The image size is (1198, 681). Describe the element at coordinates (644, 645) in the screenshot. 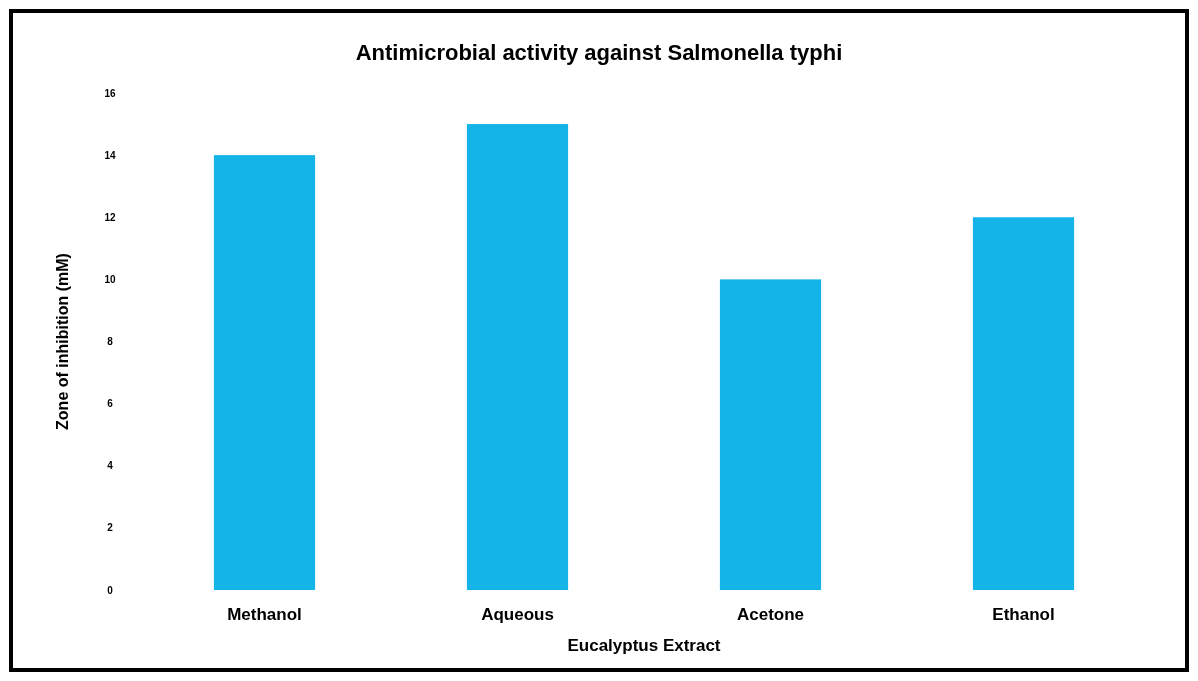

I see `x-axis-title: Eucalyptus Extract` at that location.